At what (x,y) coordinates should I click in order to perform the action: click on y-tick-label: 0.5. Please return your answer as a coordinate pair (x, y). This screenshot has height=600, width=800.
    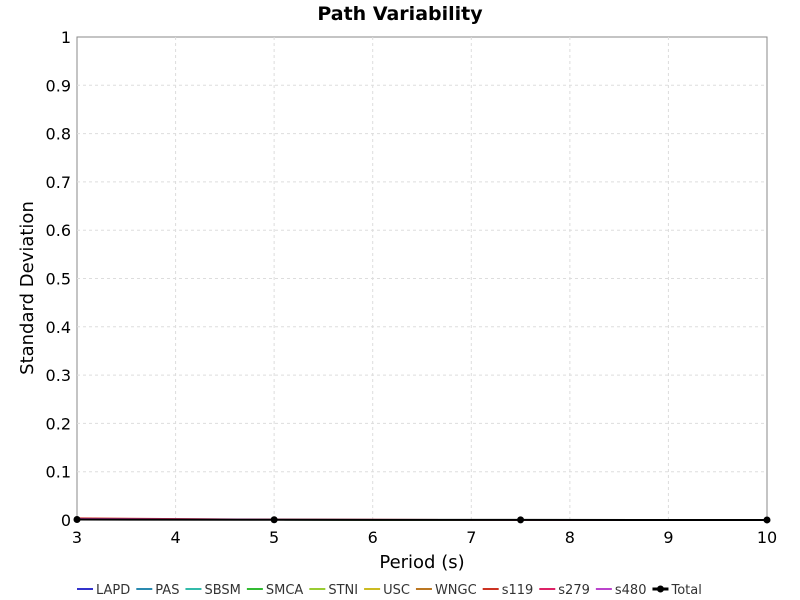
    Looking at the image, I should click on (58, 279).